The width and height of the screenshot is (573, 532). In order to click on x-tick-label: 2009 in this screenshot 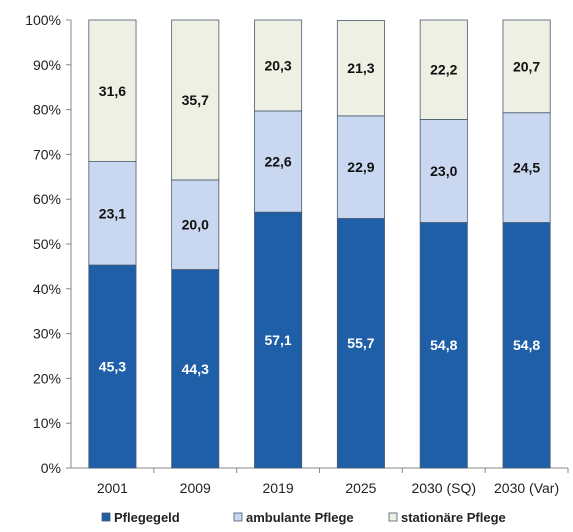, I will do `click(195, 488)`.